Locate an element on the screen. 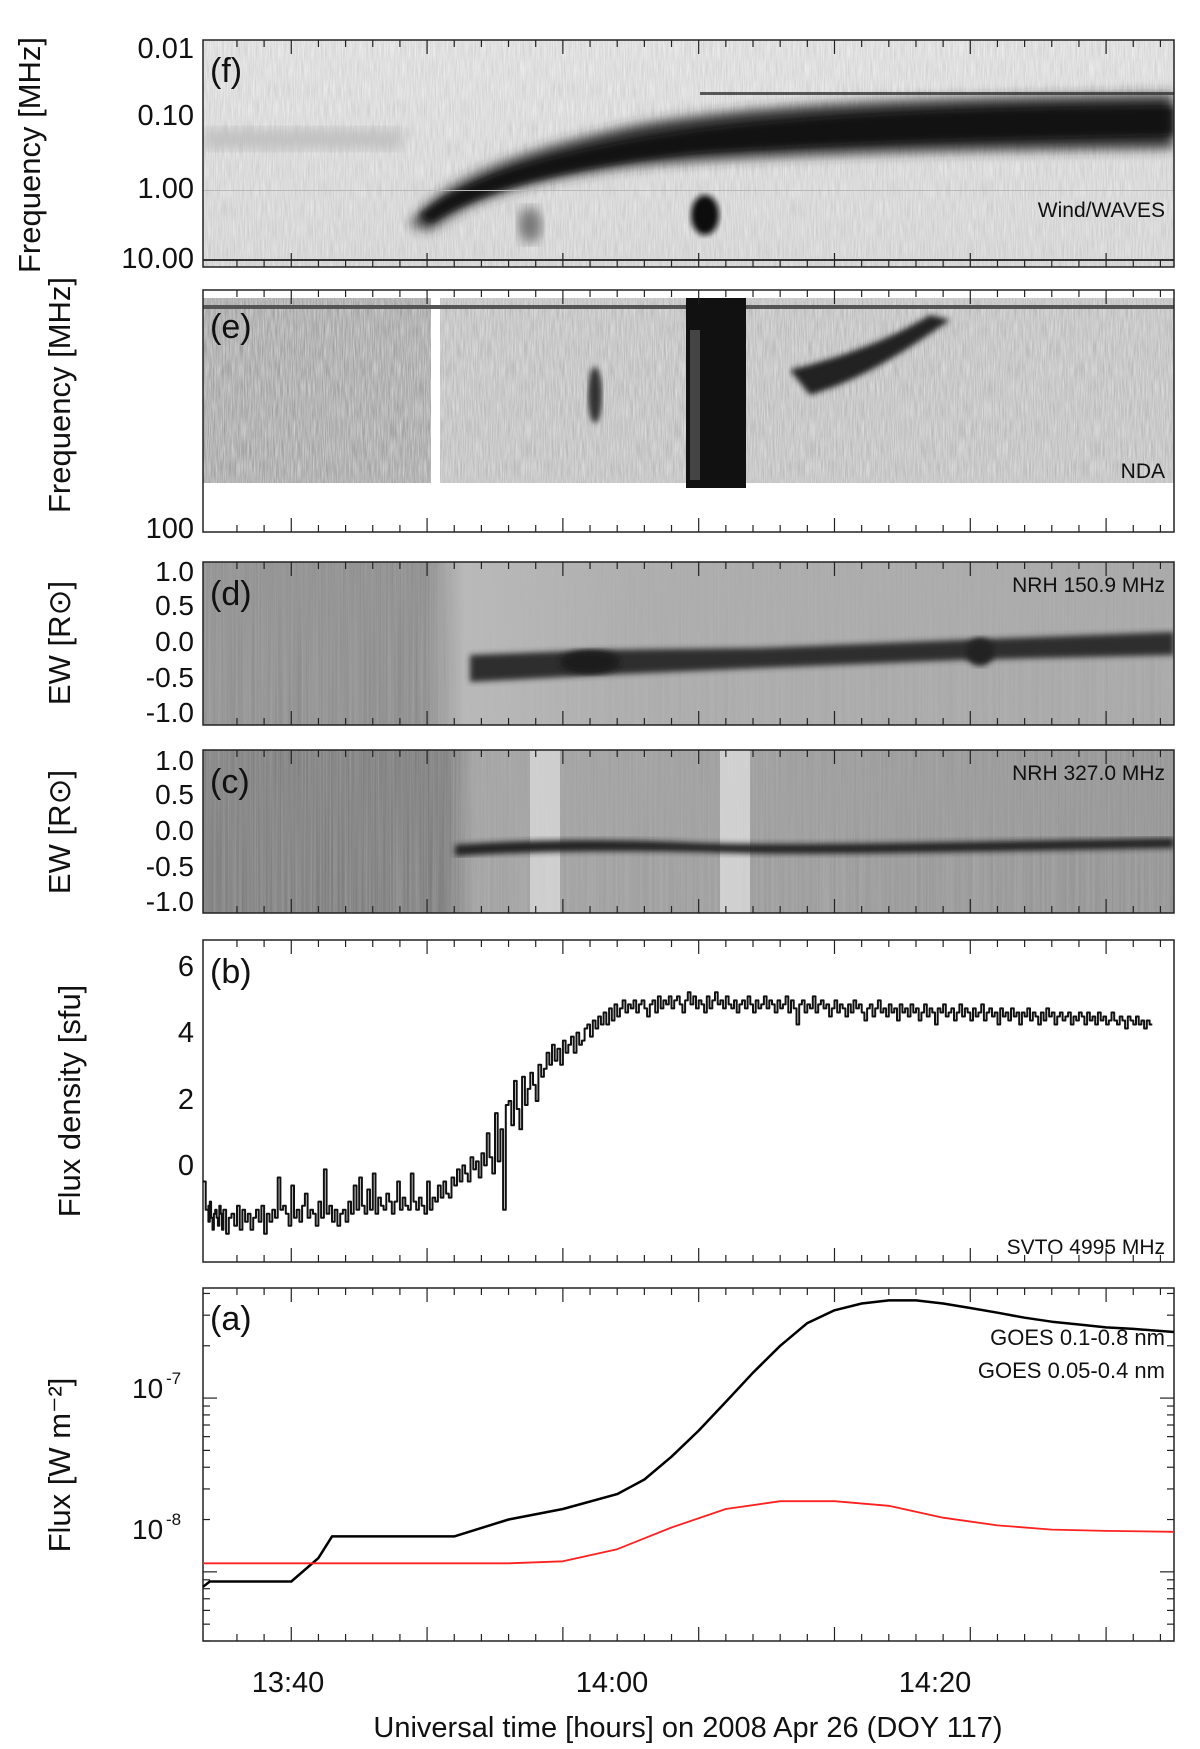 The height and width of the screenshot is (1749, 1200). panel-letter-b: (b) is located at coordinates (231, 972).